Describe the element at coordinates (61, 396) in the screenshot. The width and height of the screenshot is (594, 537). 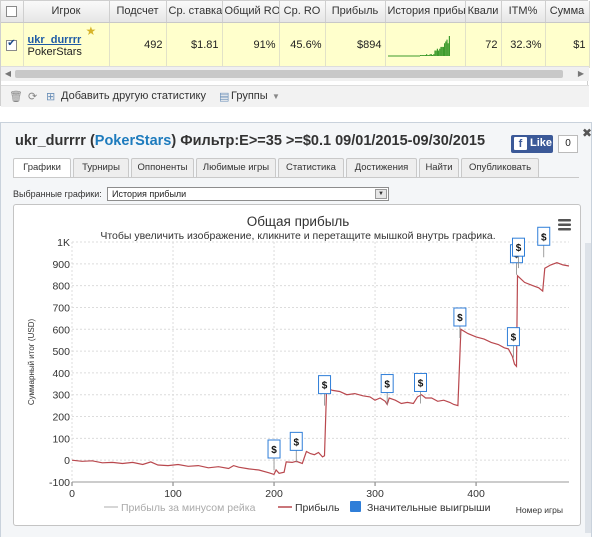
I see `y-tick-label: 300` at that location.